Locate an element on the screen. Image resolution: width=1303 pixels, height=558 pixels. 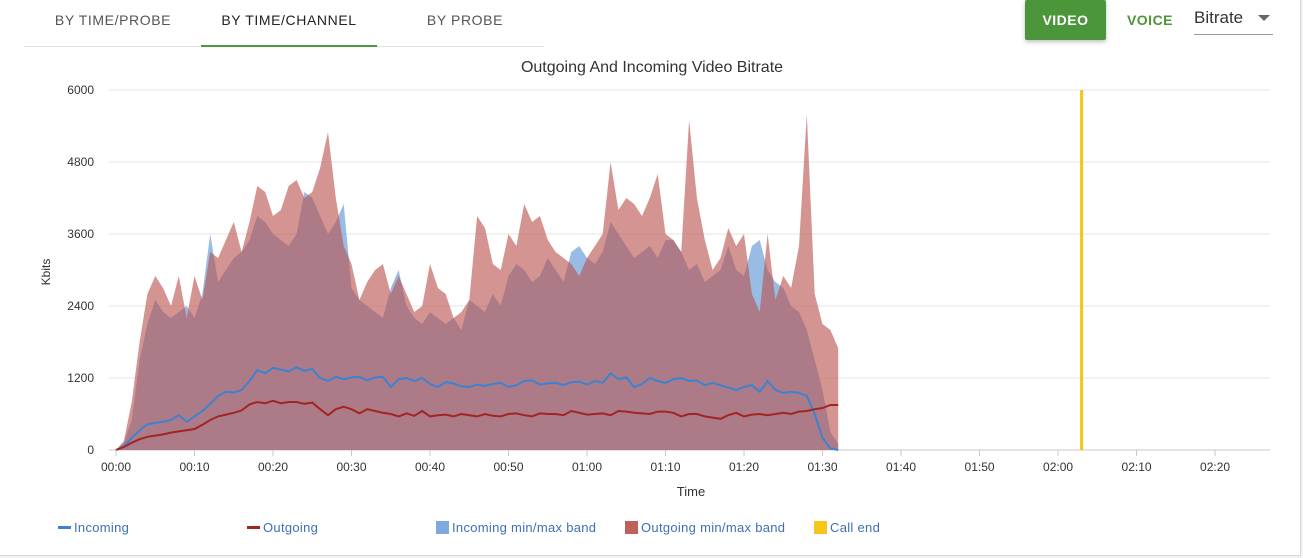
chevron-down-icon is located at coordinates (1264, 18).